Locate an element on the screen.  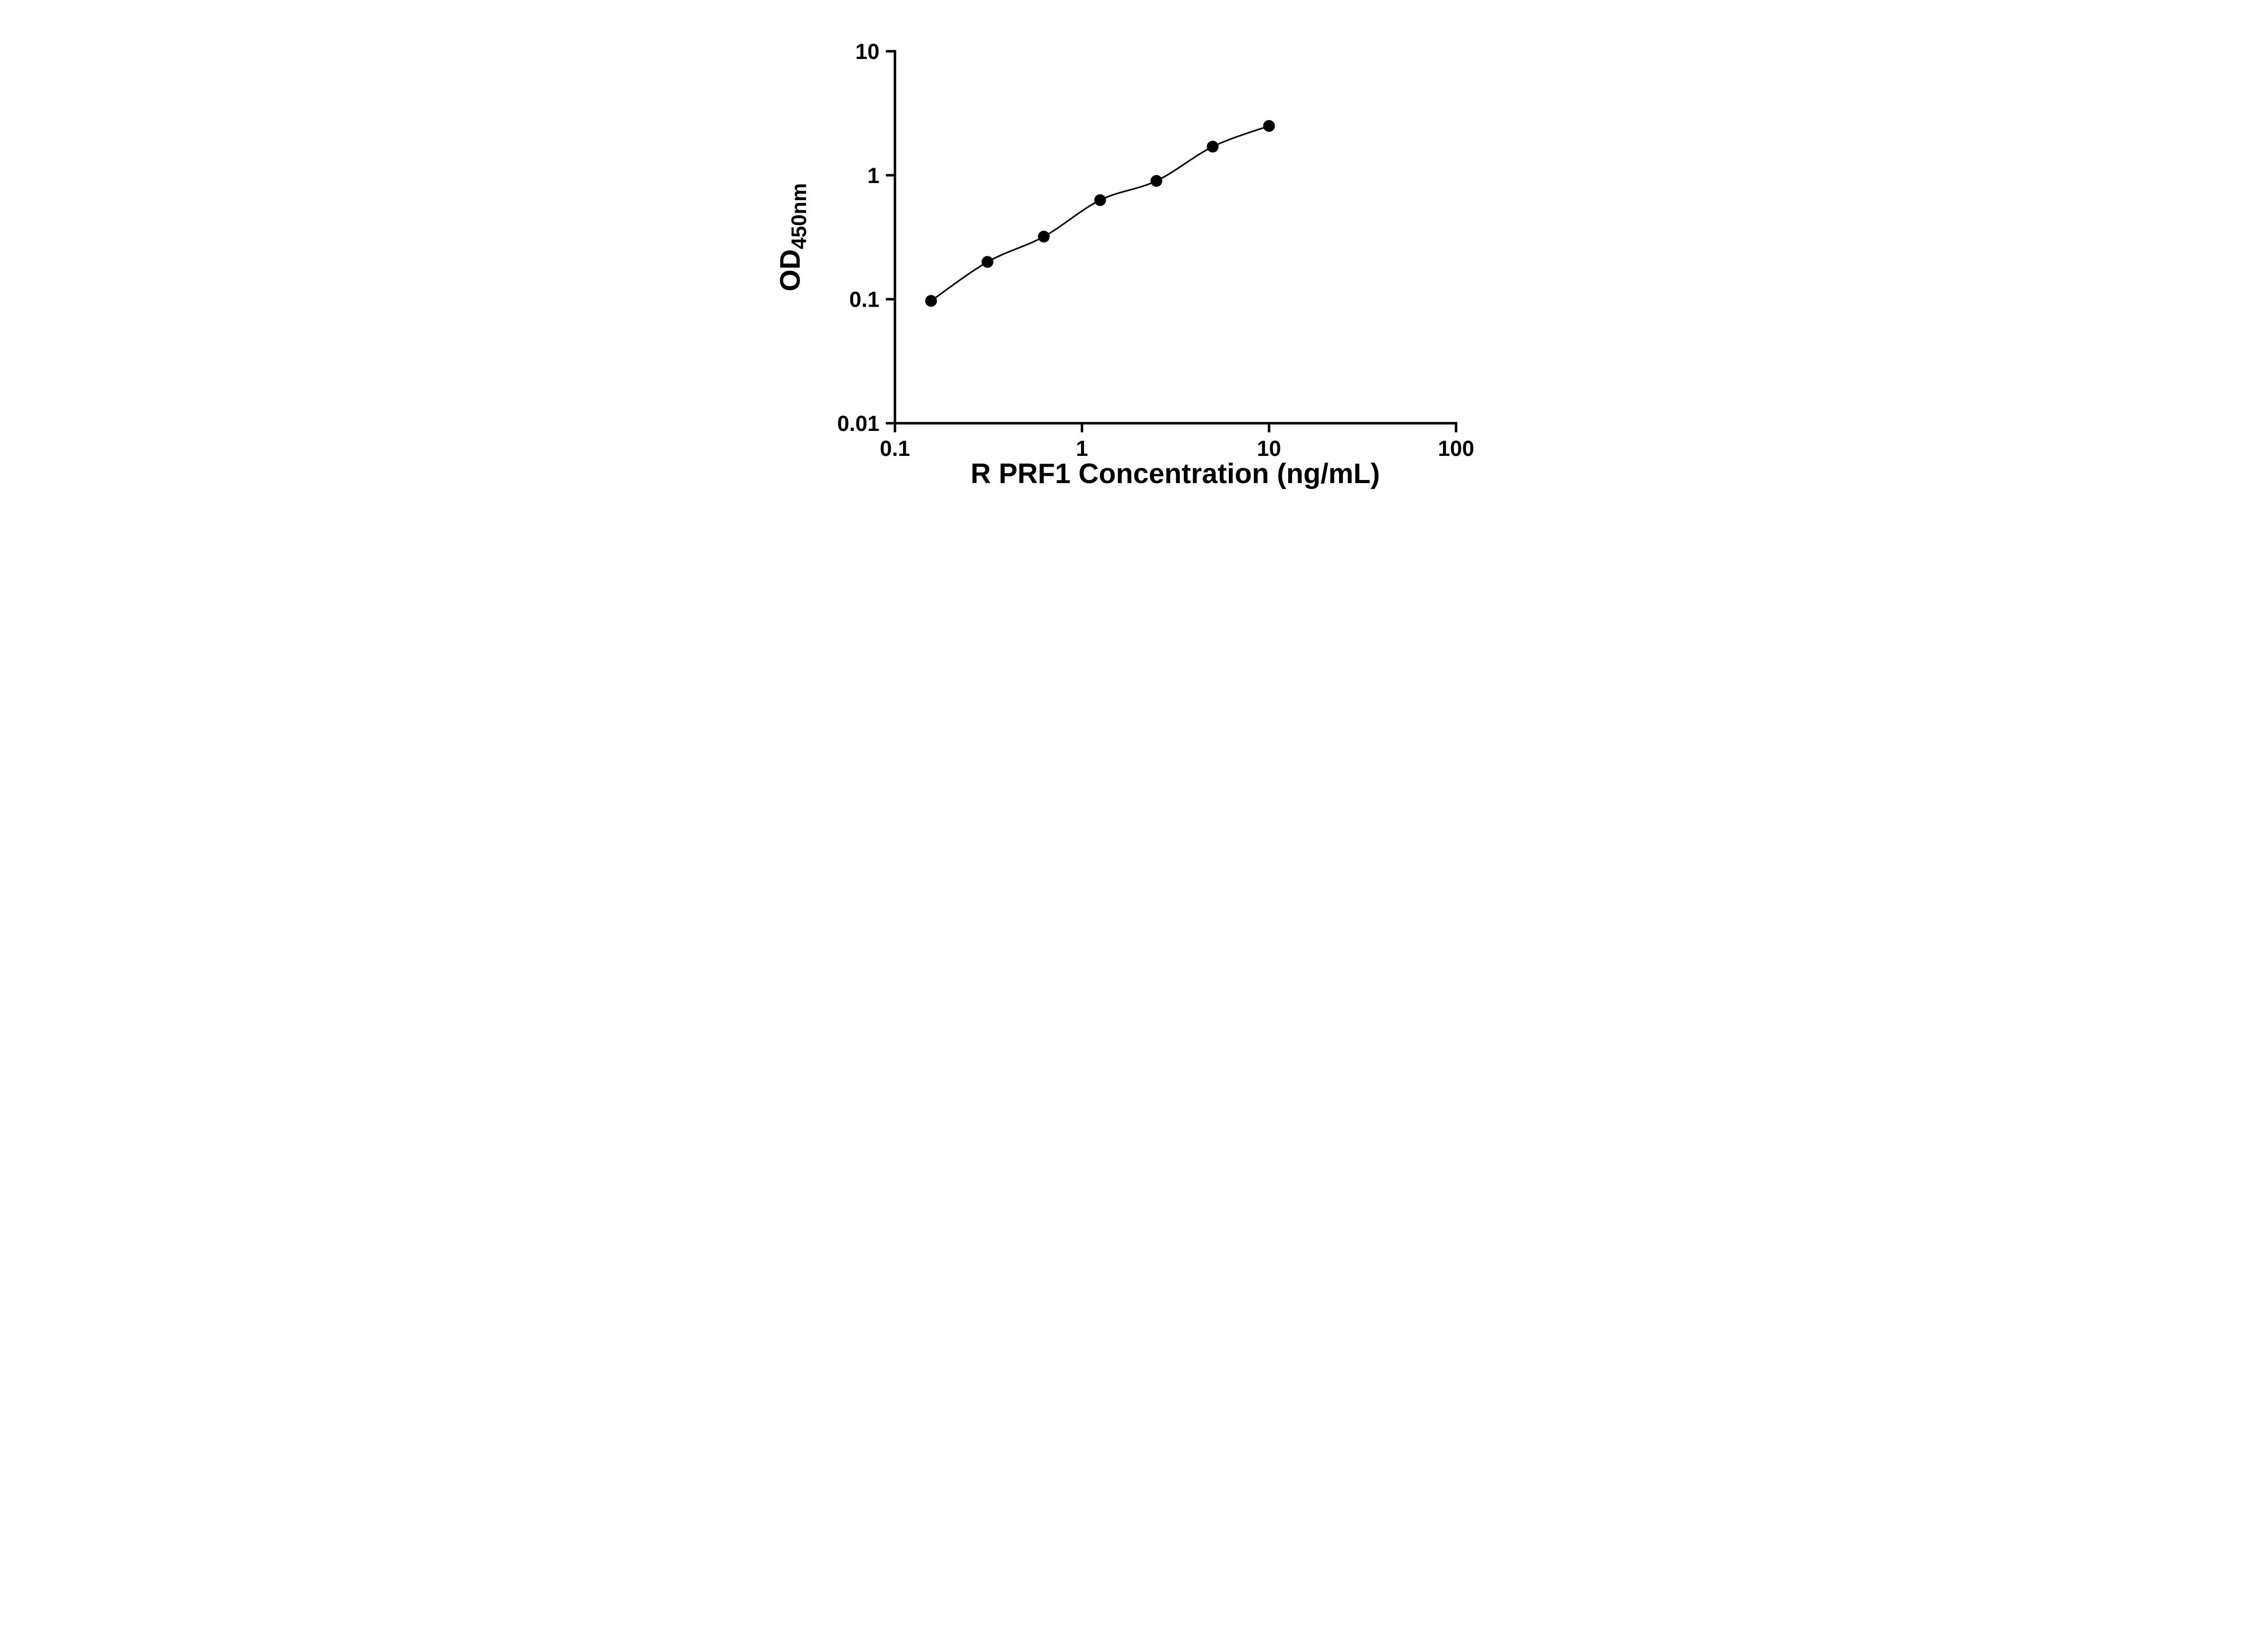
y-axis-title-subscript: 450nm is located at coordinates (799, 216).